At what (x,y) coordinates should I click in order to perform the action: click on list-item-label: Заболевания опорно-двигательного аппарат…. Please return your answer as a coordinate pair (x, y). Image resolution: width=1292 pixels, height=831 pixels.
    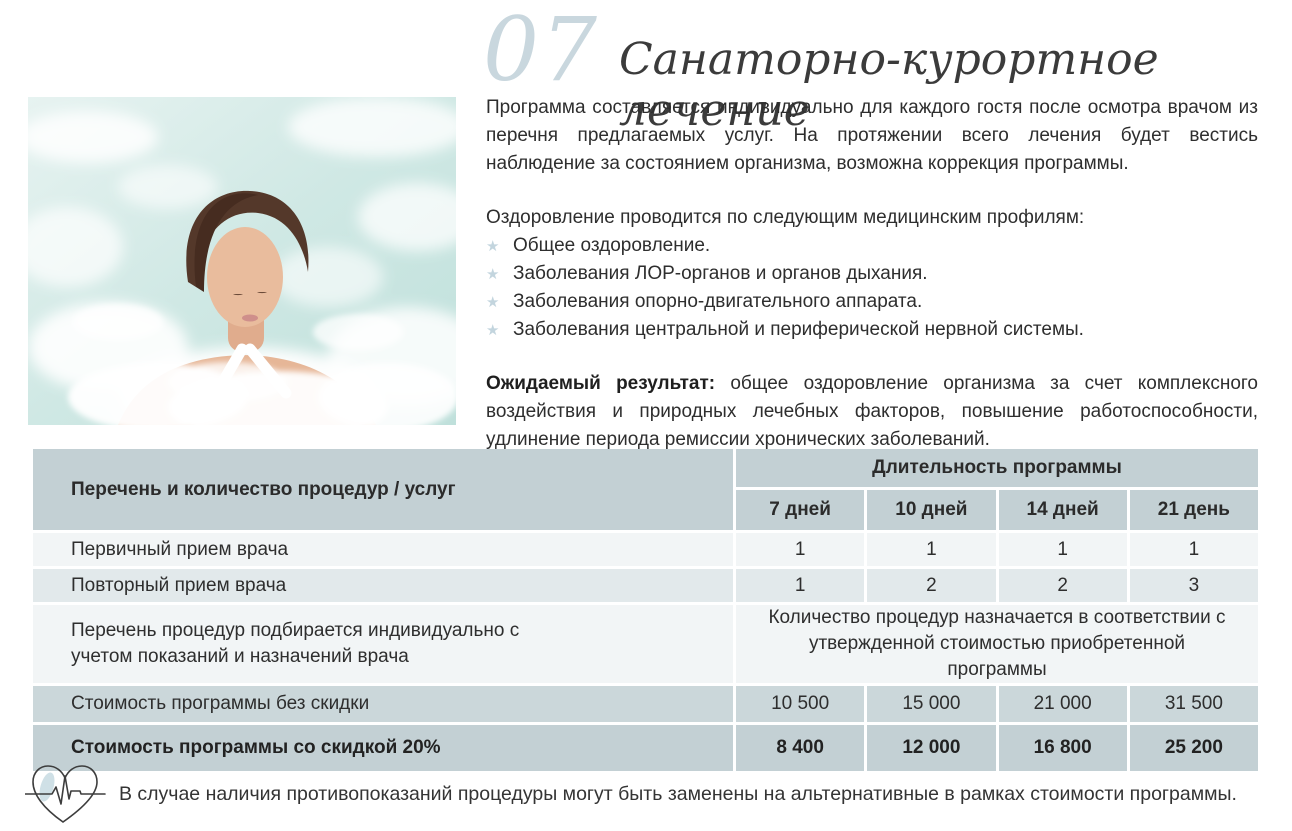
    Looking at the image, I should click on (718, 301).